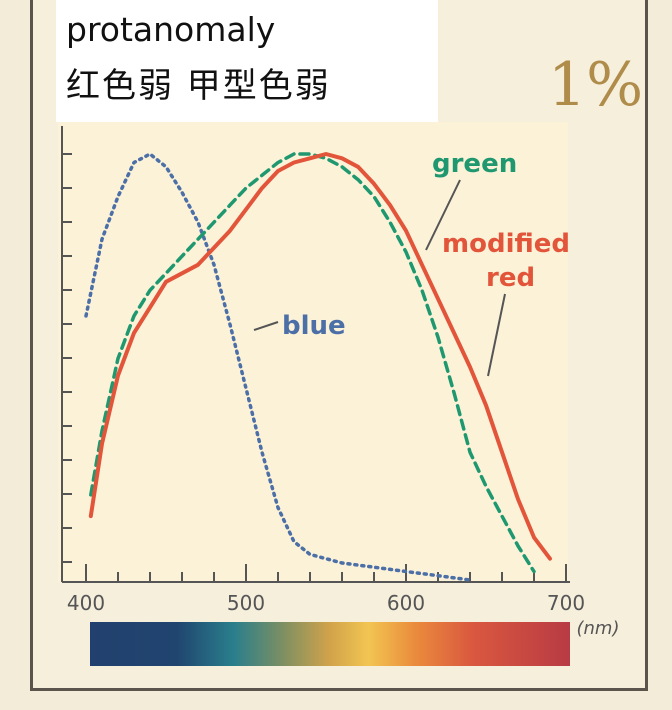  Describe the element at coordinates (86, 603) in the screenshot. I see `x-tick-label: 400` at that location.